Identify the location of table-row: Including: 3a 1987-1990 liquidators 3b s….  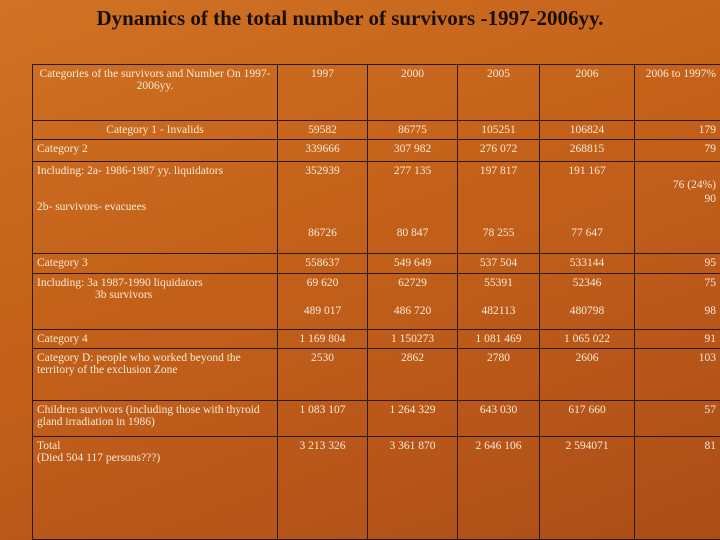
(376, 301).